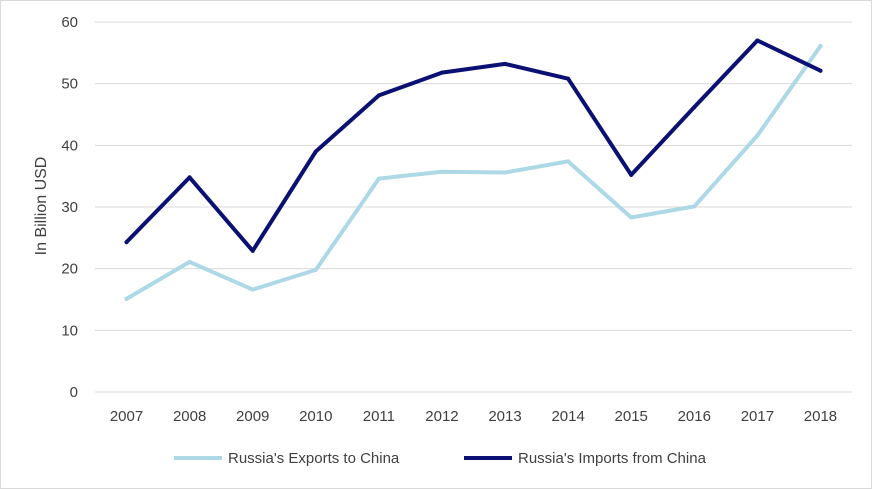 The width and height of the screenshot is (872, 489). Describe the element at coordinates (441, 416) in the screenshot. I see `x-tick-label: 2012` at that location.